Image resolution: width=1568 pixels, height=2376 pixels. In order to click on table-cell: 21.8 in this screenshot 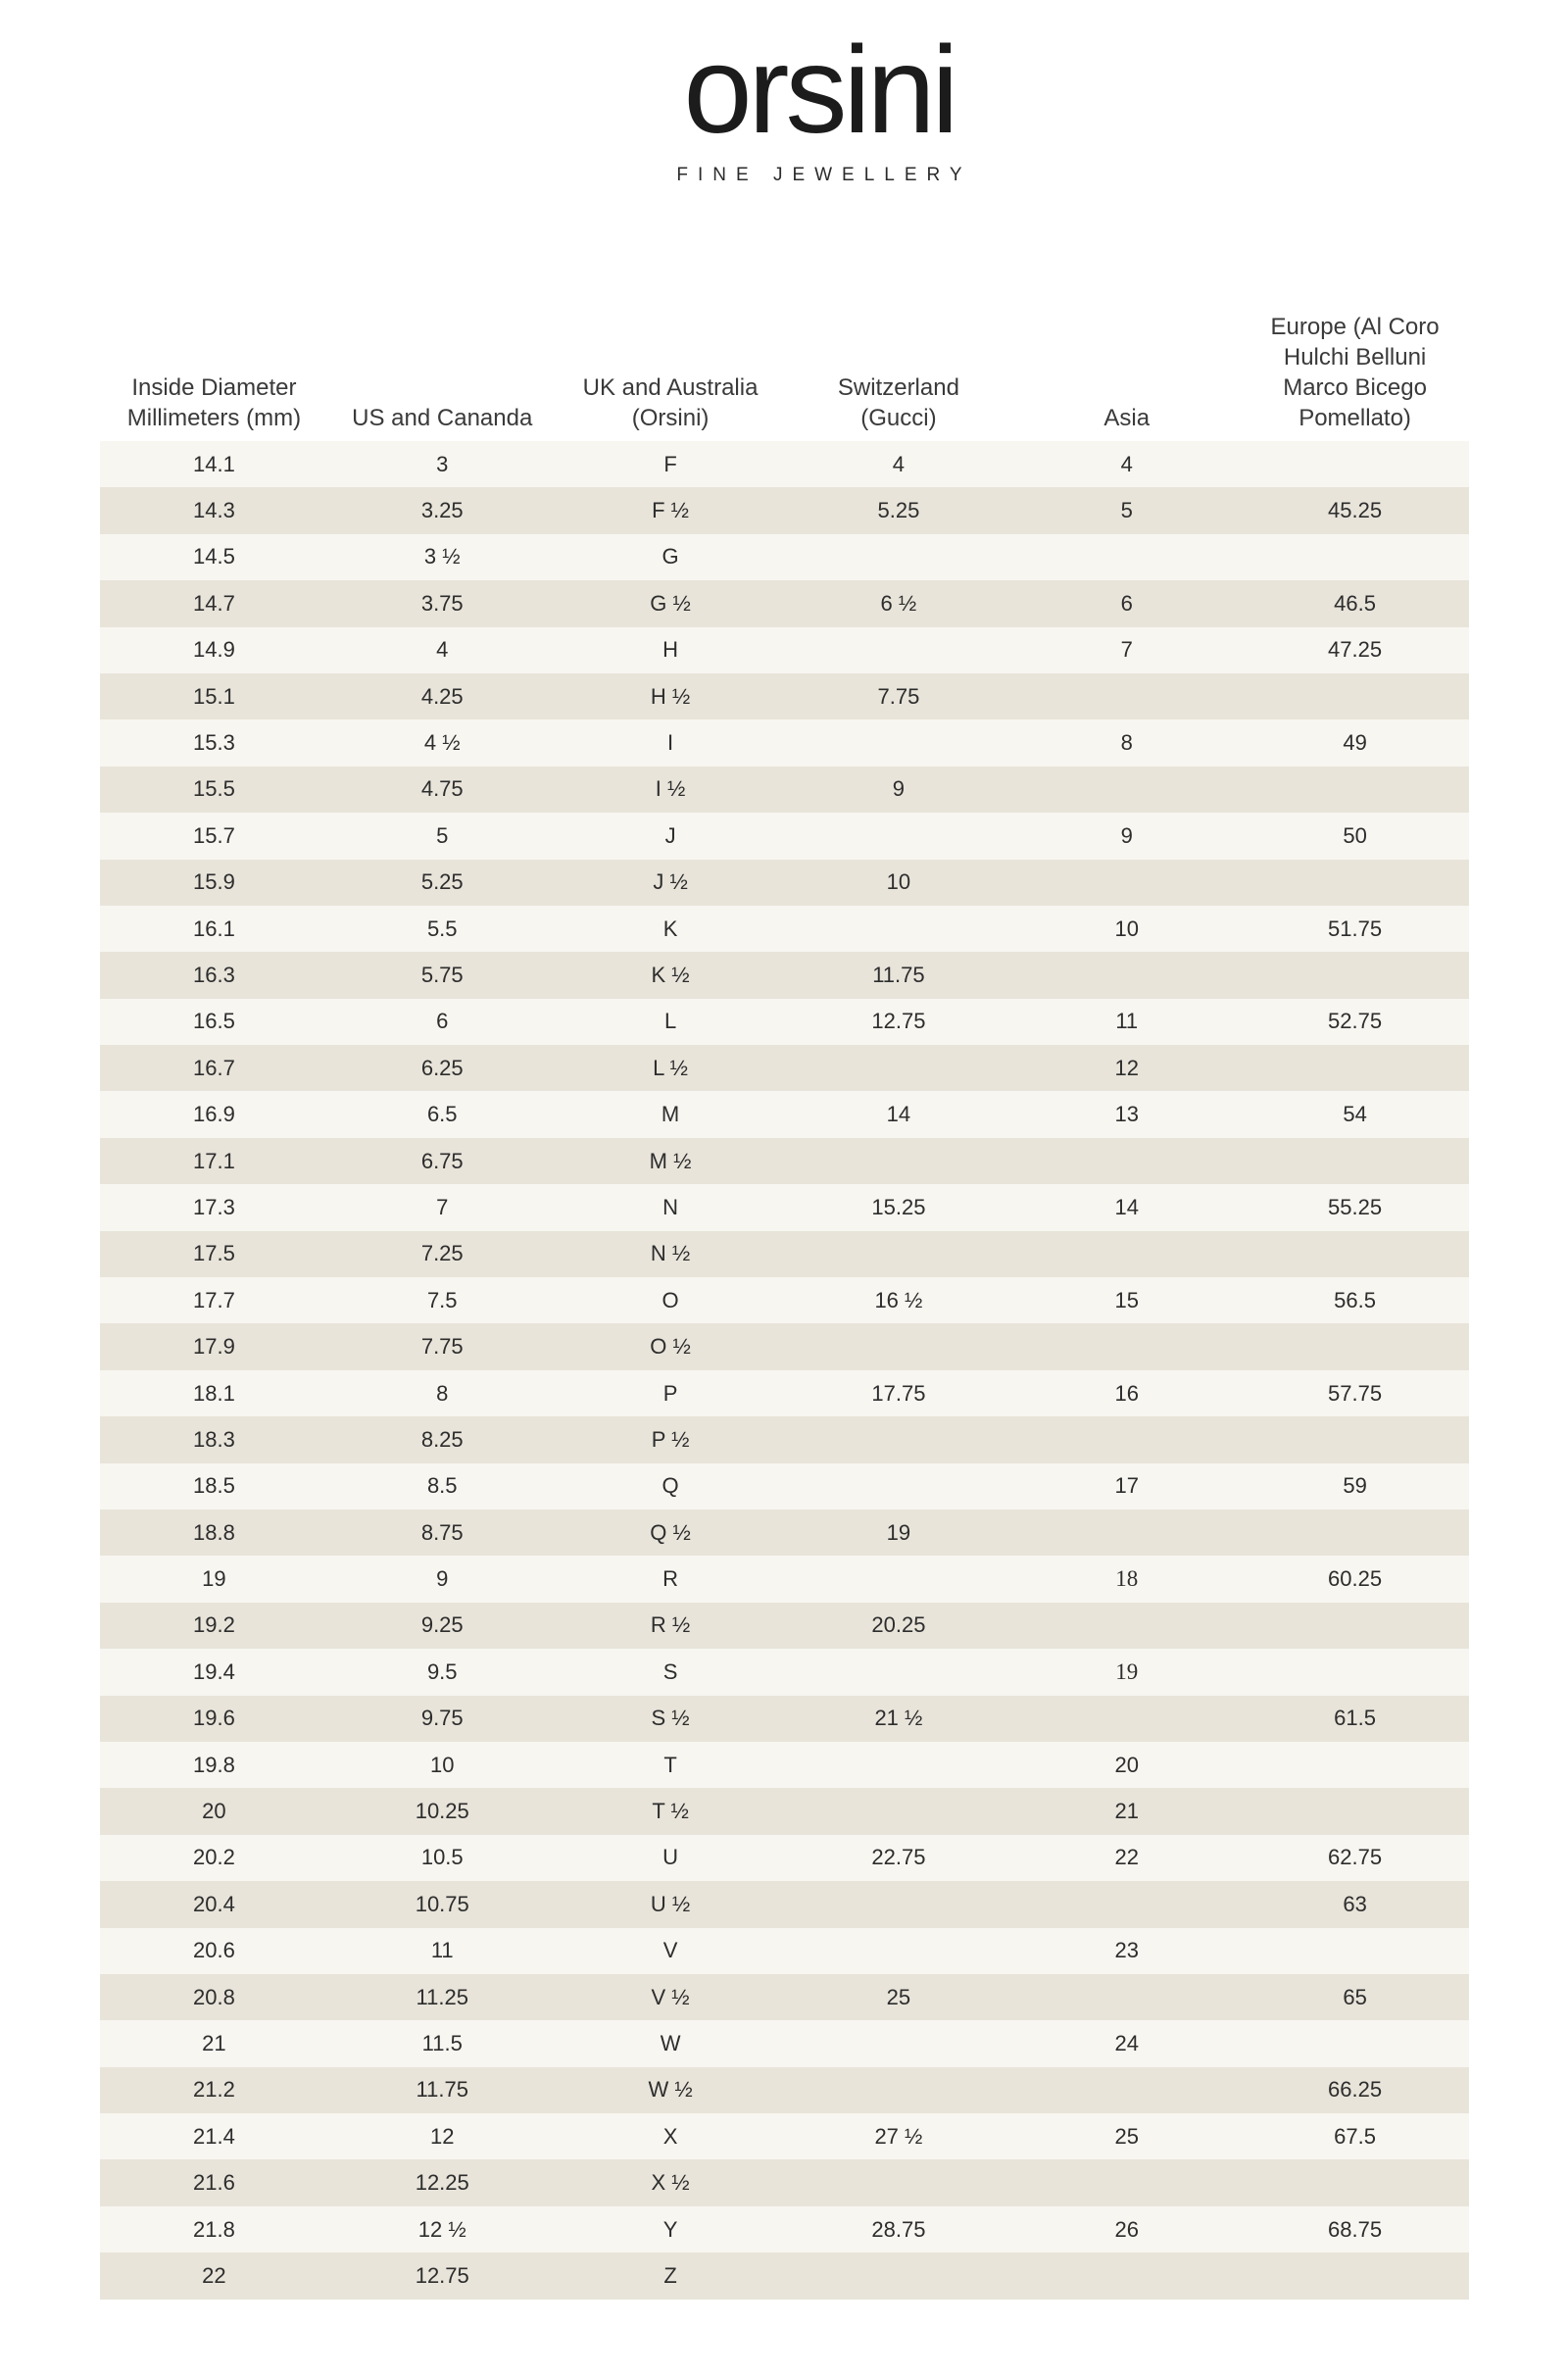, I will do `click(214, 2229)`.